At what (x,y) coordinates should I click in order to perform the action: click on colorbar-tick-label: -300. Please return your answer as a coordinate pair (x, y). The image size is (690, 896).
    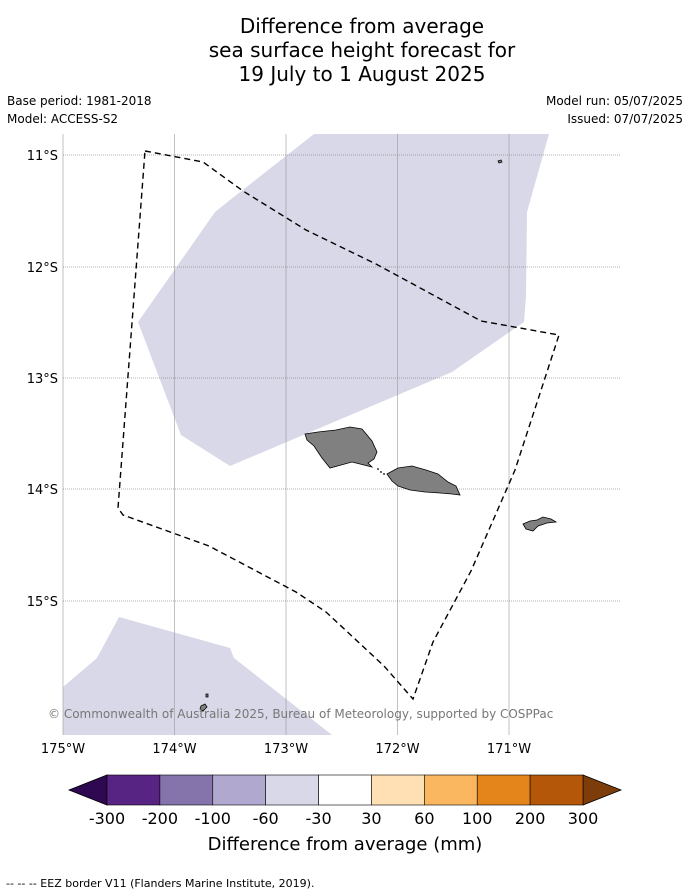
    Looking at the image, I should click on (107, 818).